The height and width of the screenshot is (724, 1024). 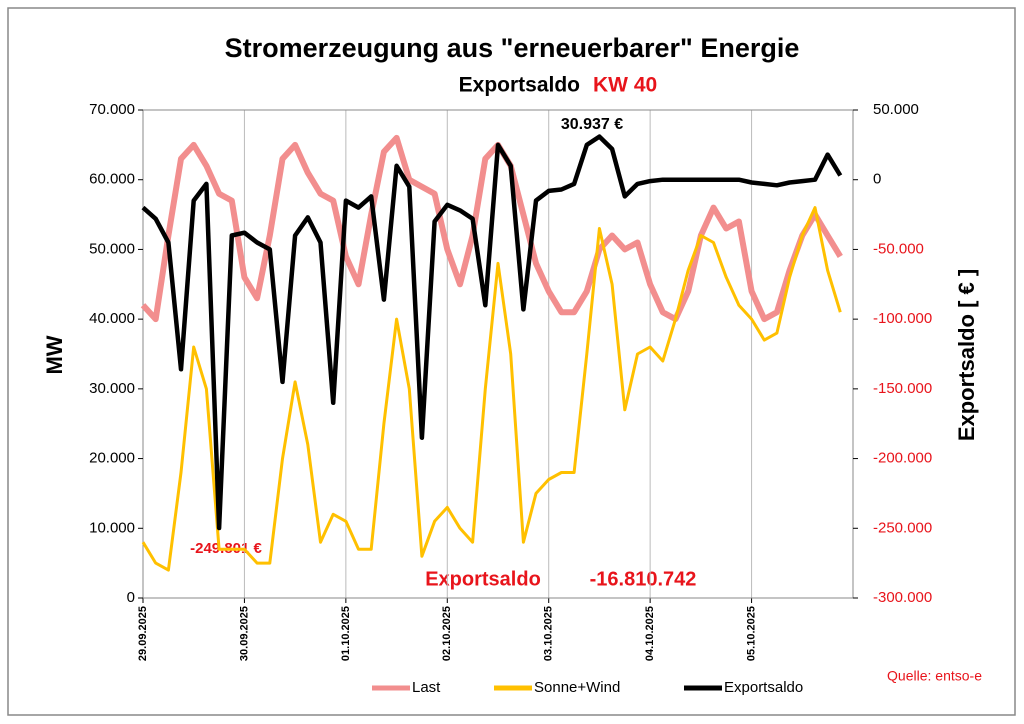 What do you see at coordinates (966, 355) in the screenshot?
I see `y2-axis-label: Exportsaldo [ € ]` at bounding box center [966, 355].